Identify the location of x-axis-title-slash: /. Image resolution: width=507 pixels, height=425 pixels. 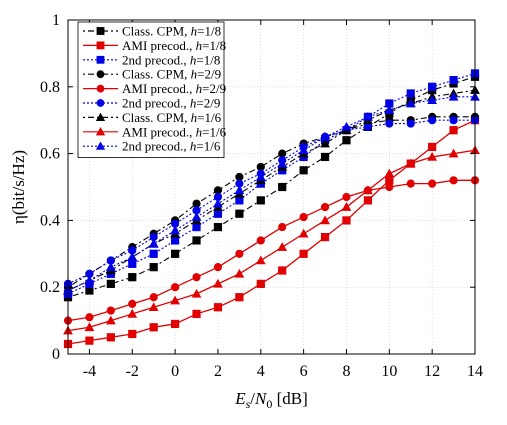
(252, 398).